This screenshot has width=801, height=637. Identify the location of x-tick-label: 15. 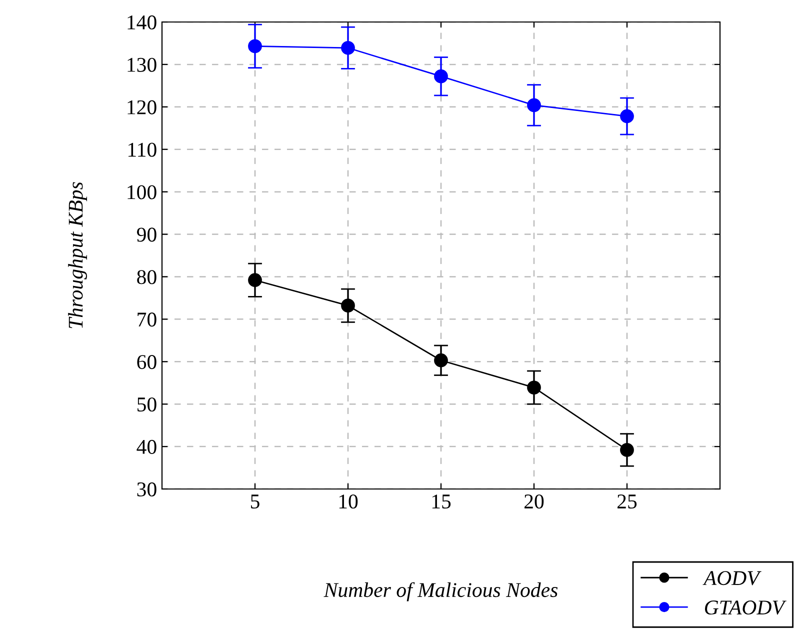
(441, 501).